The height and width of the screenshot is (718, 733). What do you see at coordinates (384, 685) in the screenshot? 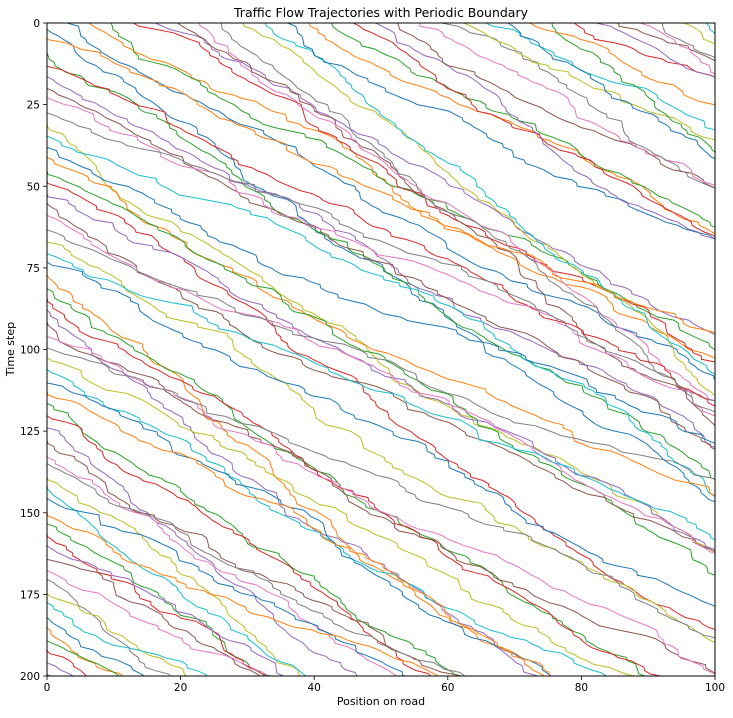
I see `x-axis: 0 20 40 60 80 100` at bounding box center [384, 685].